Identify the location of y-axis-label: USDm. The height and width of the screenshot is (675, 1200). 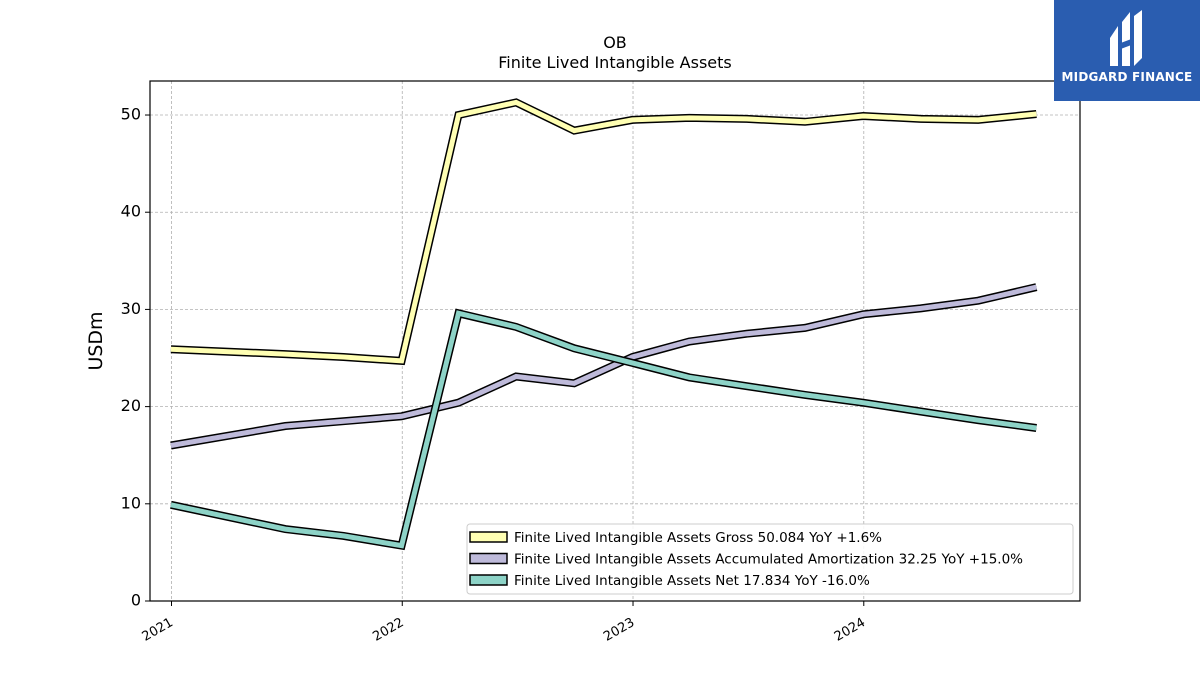
(96, 340).